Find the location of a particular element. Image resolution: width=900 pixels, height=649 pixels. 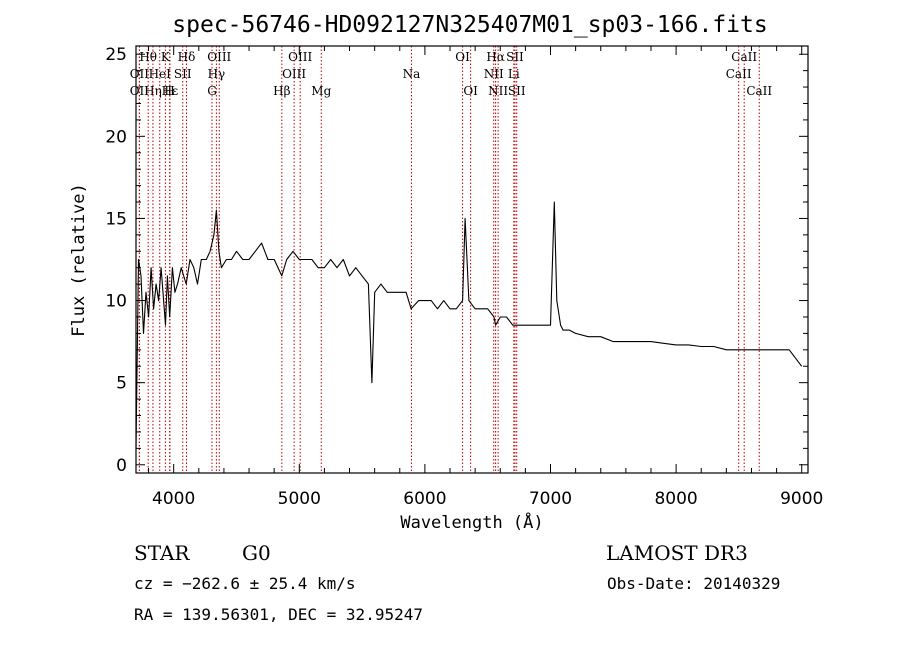

y-tick-label: 5 is located at coordinates (121, 384).